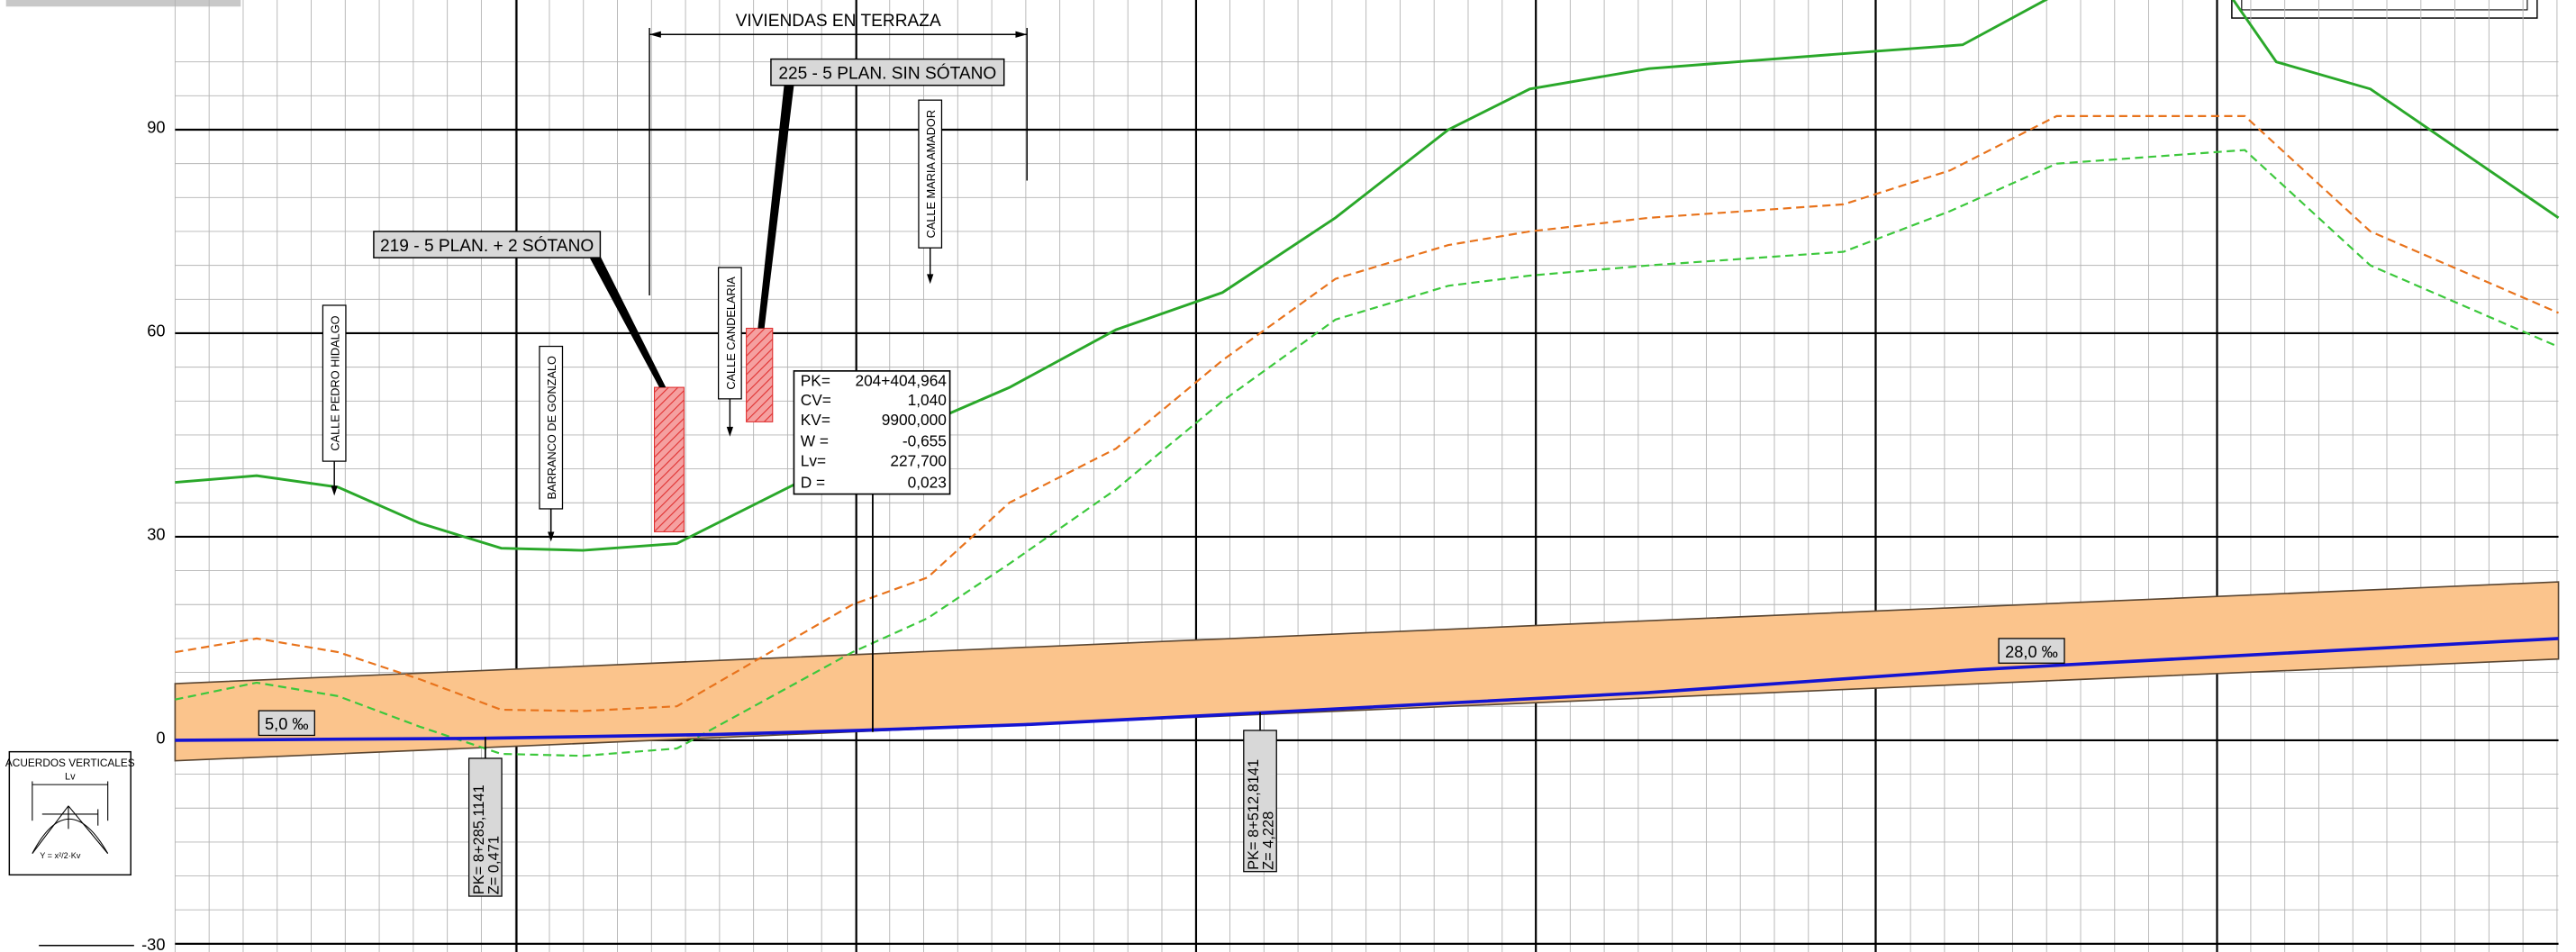 This screenshot has width=2576, height=952. I want to click on corner-frame-left, so click(123, 4).